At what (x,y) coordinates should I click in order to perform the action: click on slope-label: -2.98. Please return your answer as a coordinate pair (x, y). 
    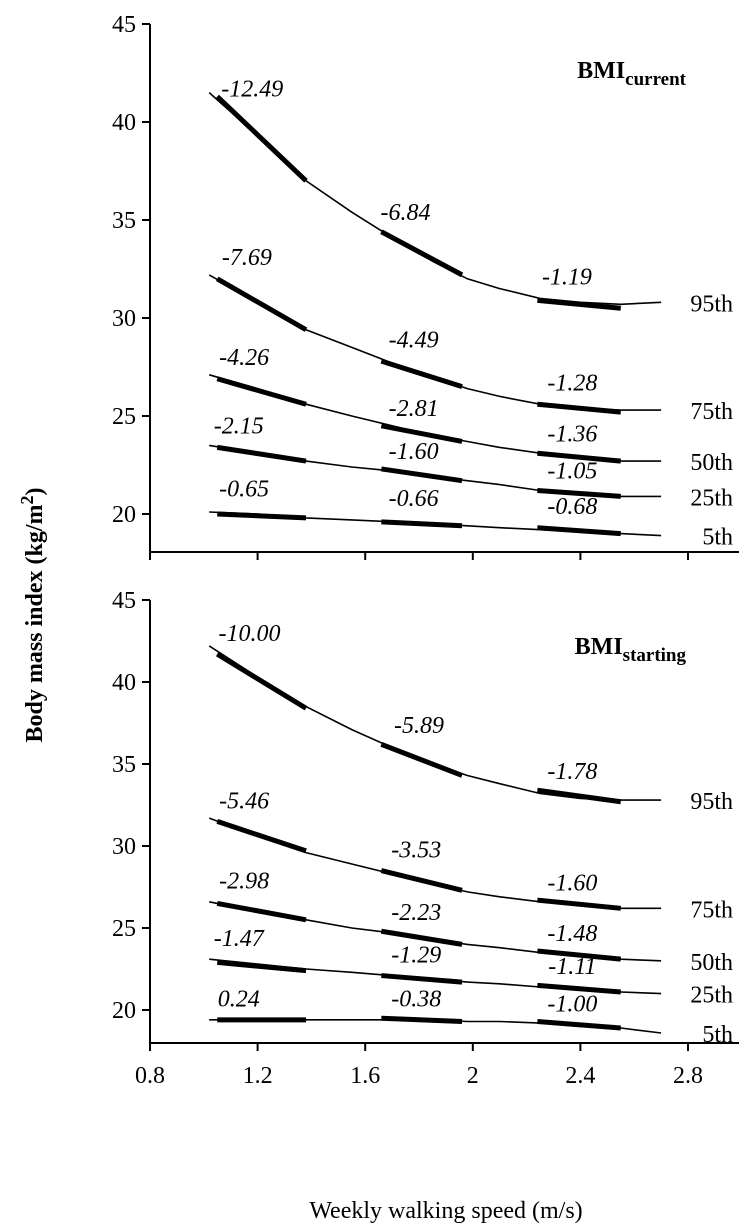
    Looking at the image, I should click on (244, 882).